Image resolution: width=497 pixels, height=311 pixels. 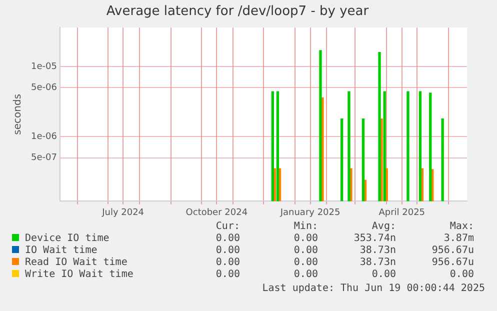 I want to click on y-axis-title: seconds, so click(x=18, y=114).